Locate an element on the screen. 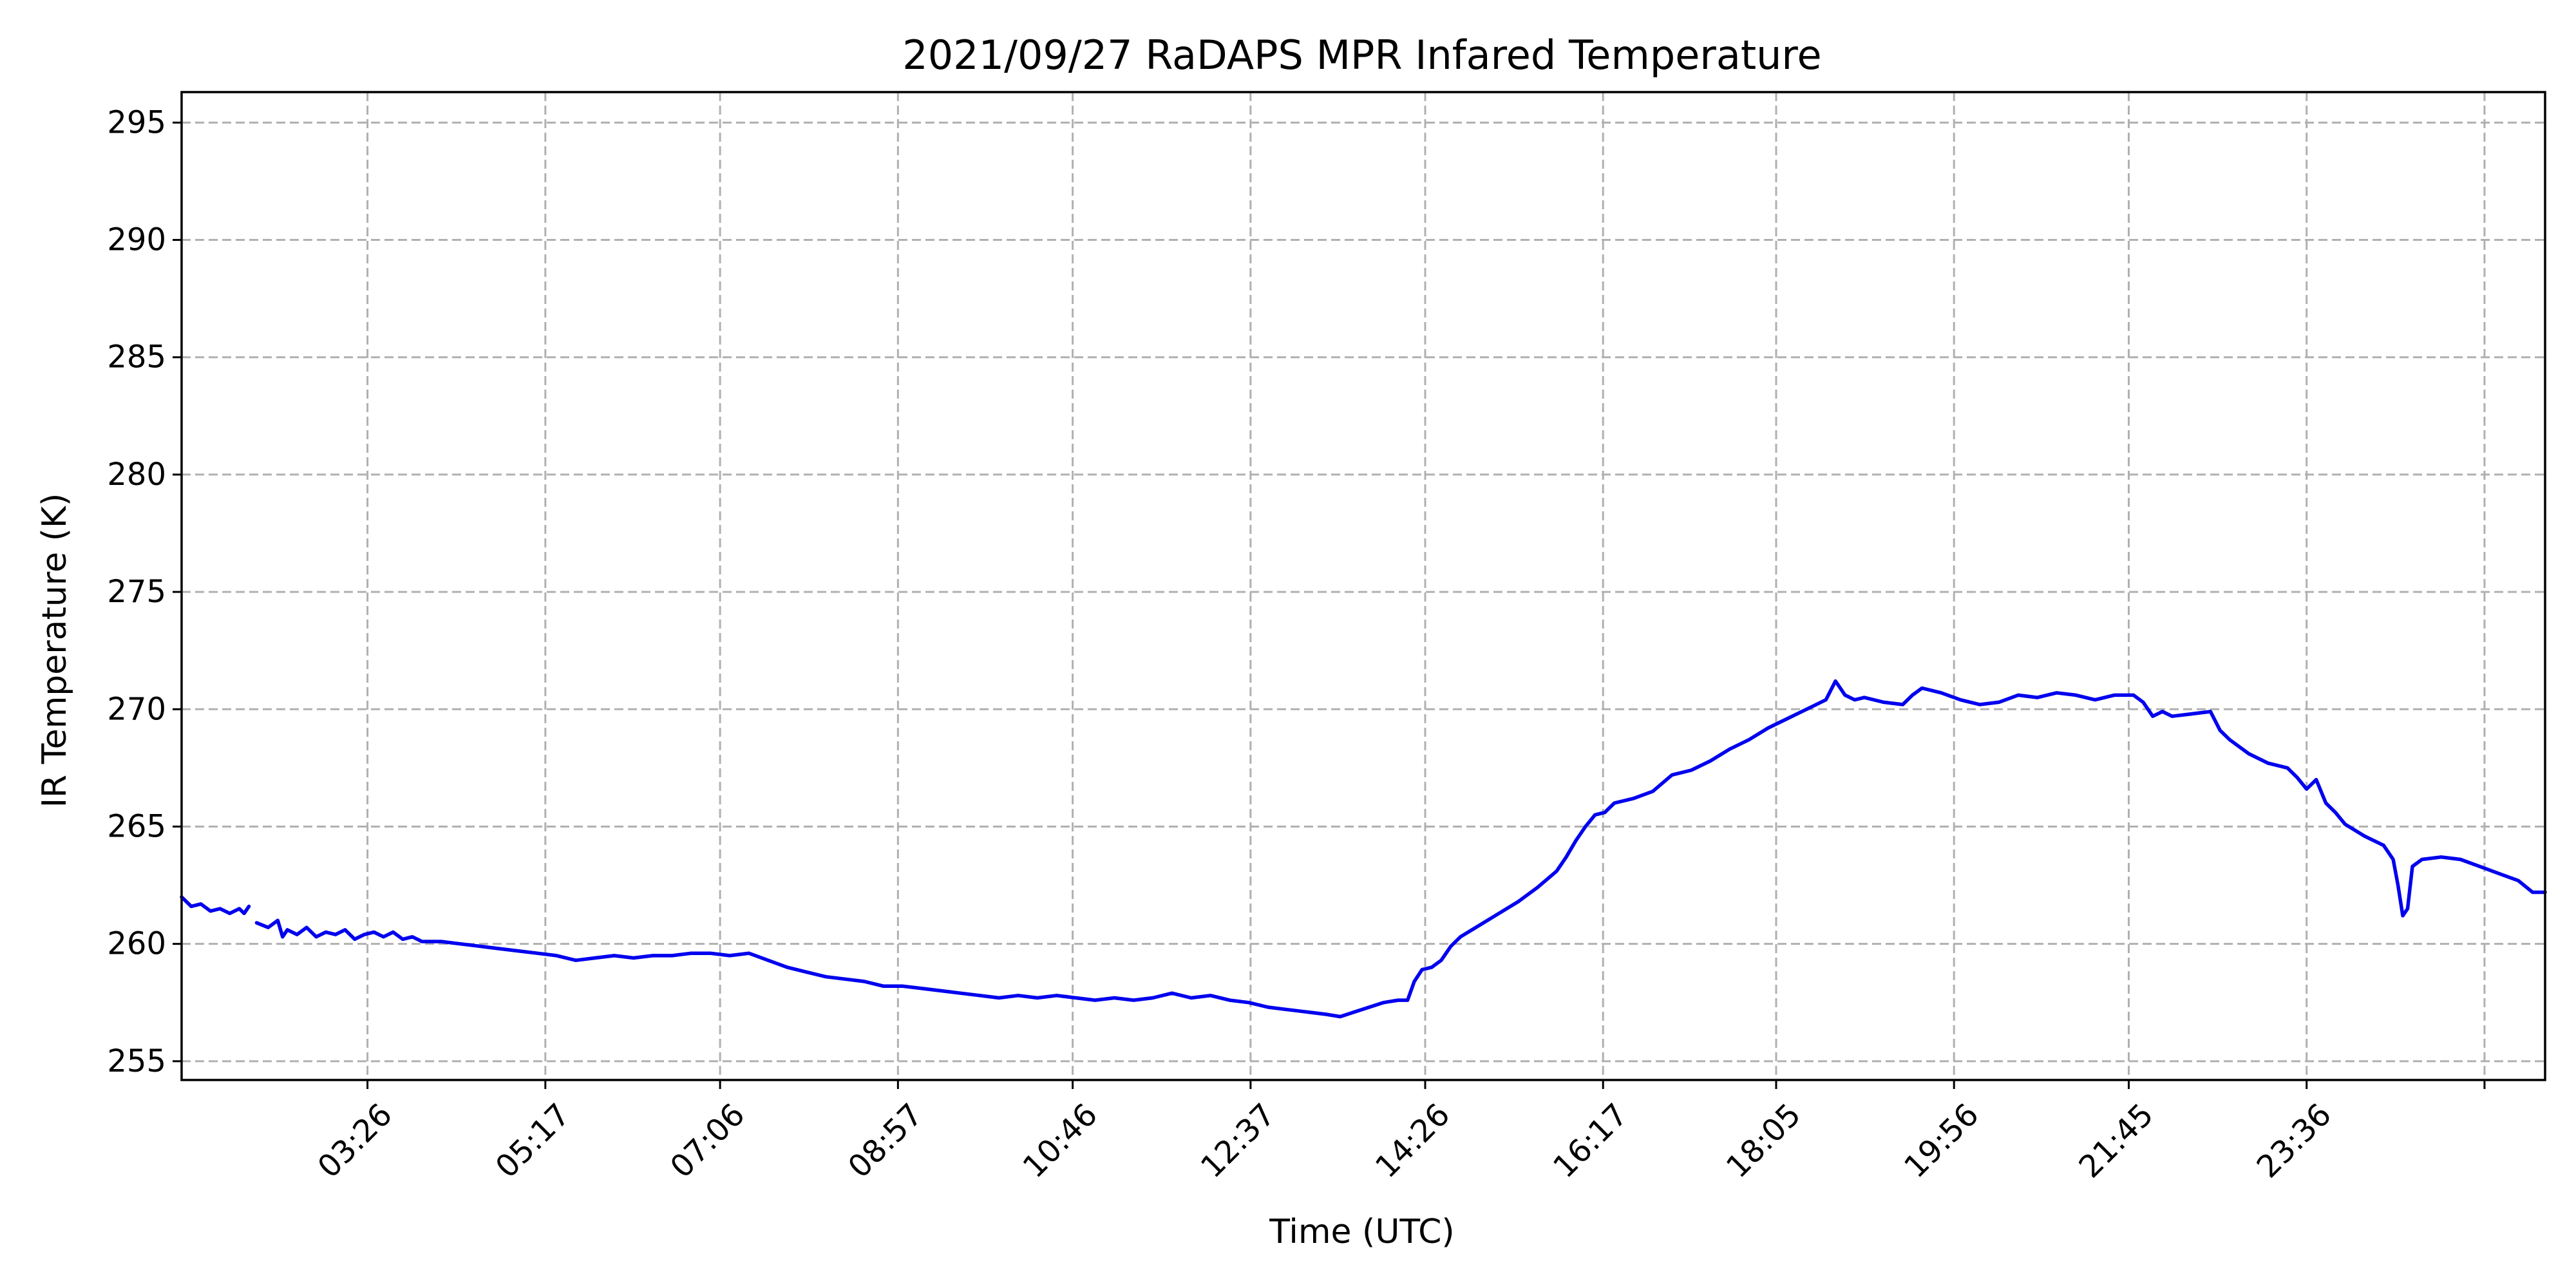 The height and width of the screenshot is (1288, 2576). y-axis: 255 260 265 270 275 280 285 290 295 is located at coordinates (144, 591).